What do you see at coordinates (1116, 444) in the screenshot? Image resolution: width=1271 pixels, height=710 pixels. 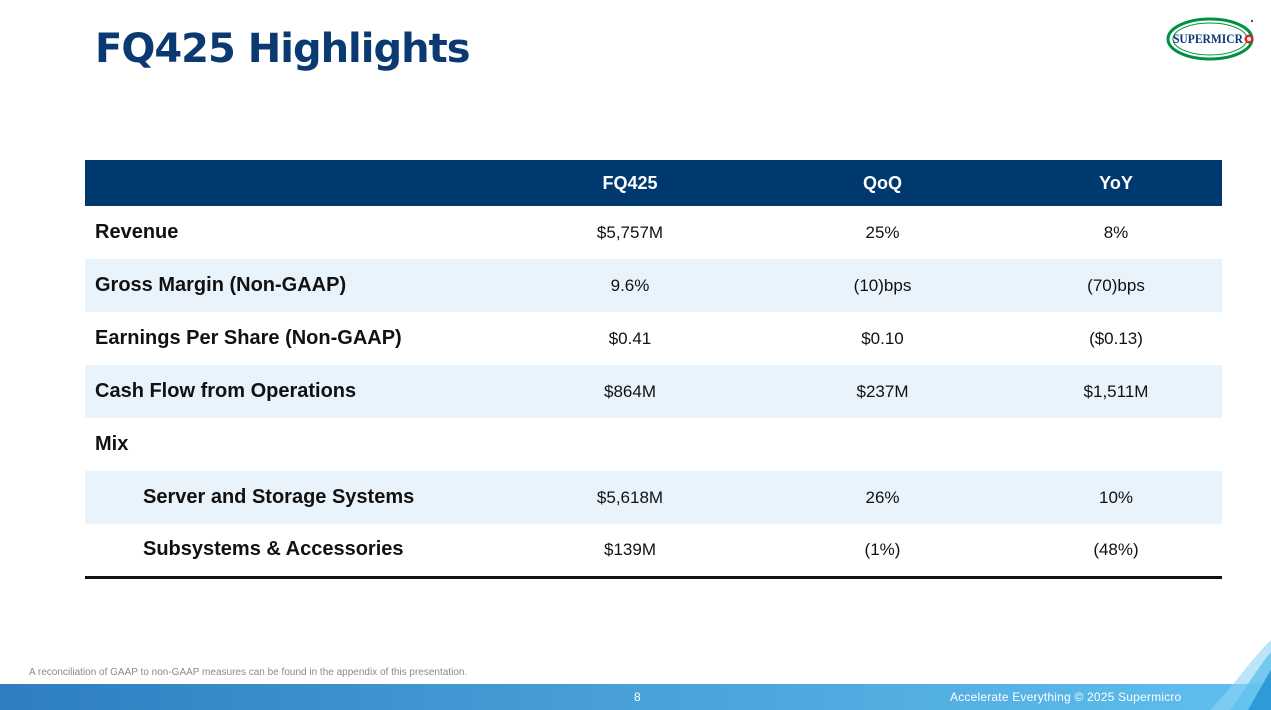 I see `cell-yoy` at bounding box center [1116, 444].